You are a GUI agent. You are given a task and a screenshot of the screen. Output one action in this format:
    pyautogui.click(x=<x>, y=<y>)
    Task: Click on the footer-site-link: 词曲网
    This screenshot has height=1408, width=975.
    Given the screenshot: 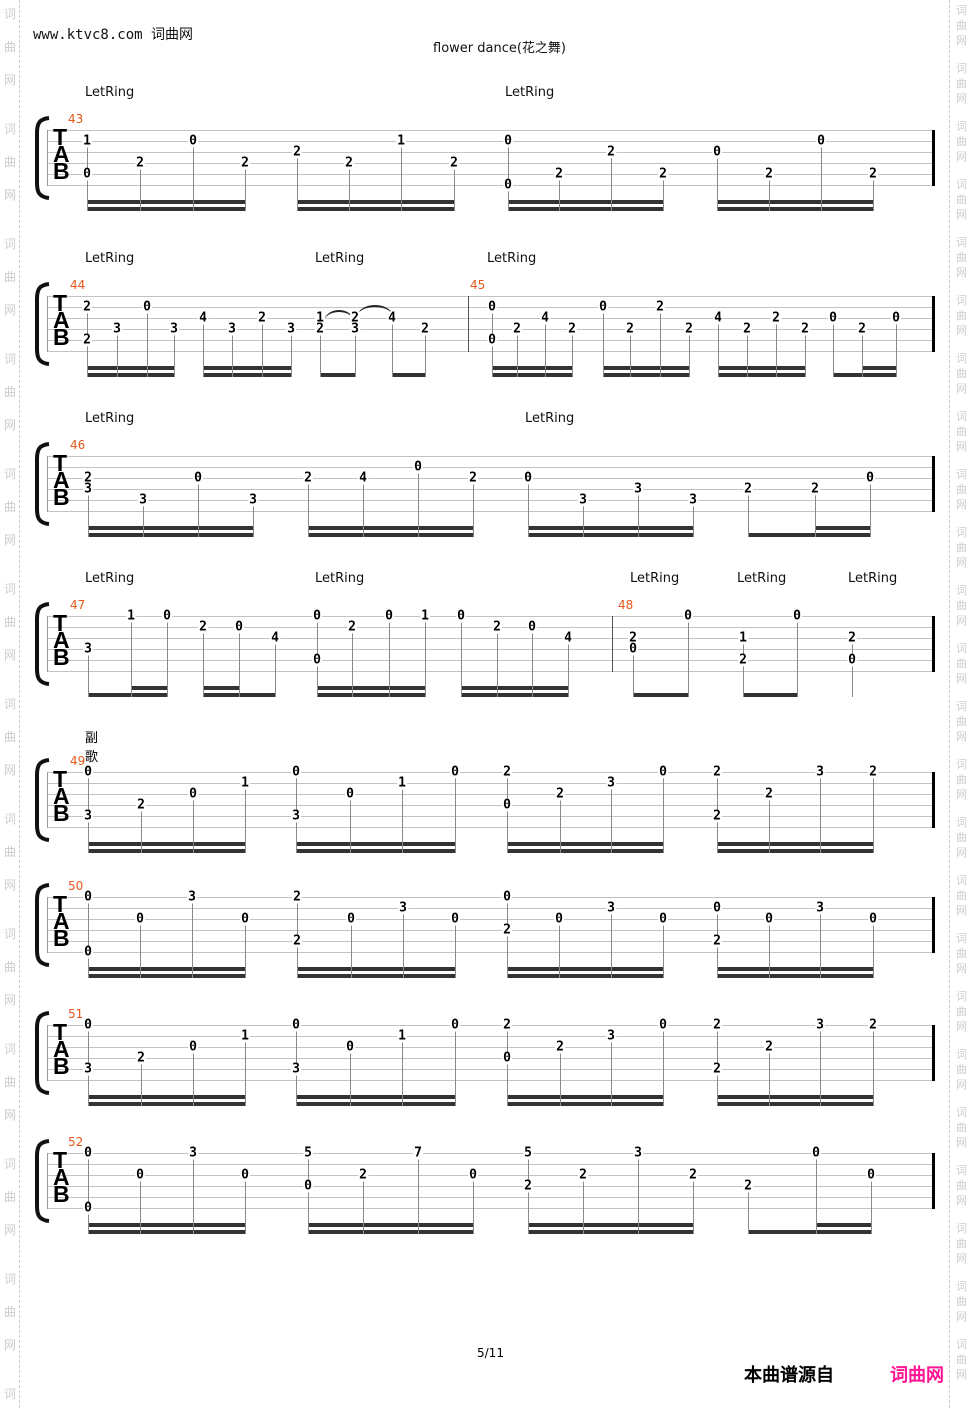 What is the action you would take?
    pyautogui.click(x=917, y=1375)
    